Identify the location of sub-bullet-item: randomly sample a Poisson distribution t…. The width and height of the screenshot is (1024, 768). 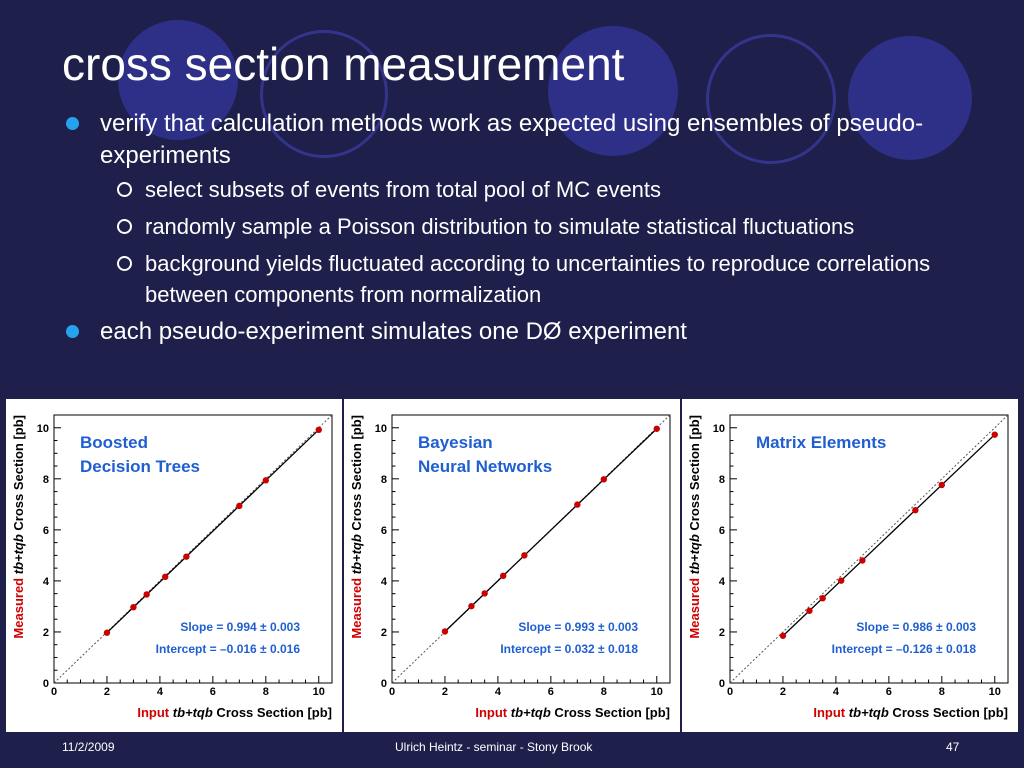
(467, 226).